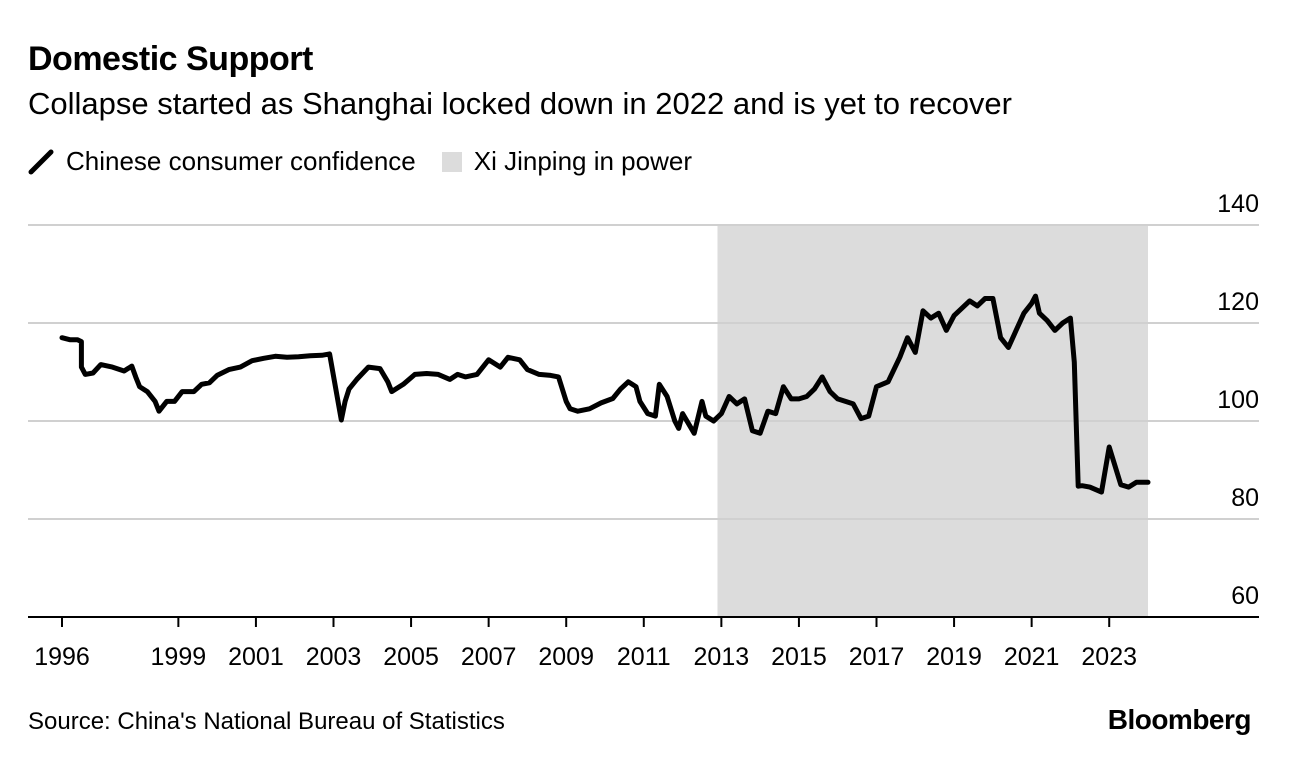 This screenshot has width=1289, height=766. Describe the element at coordinates (1179, 719) in the screenshot. I see `bloomberg-logo: Bloomberg` at that location.